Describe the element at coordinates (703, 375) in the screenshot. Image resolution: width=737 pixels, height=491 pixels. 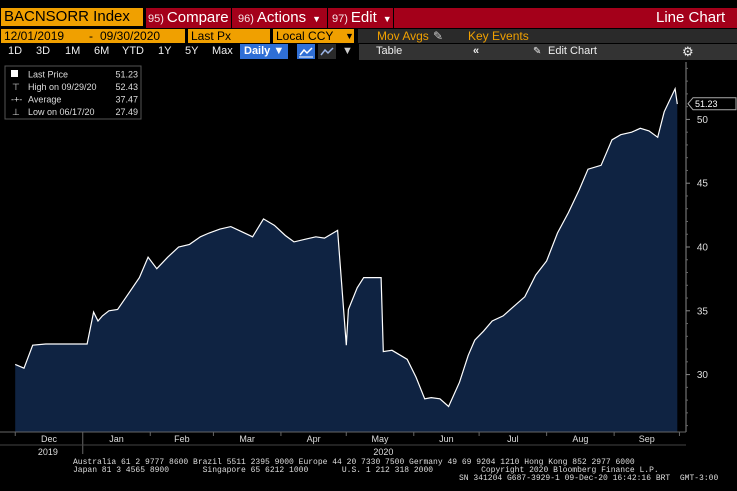
I see `y-tick-label: 30` at that location.